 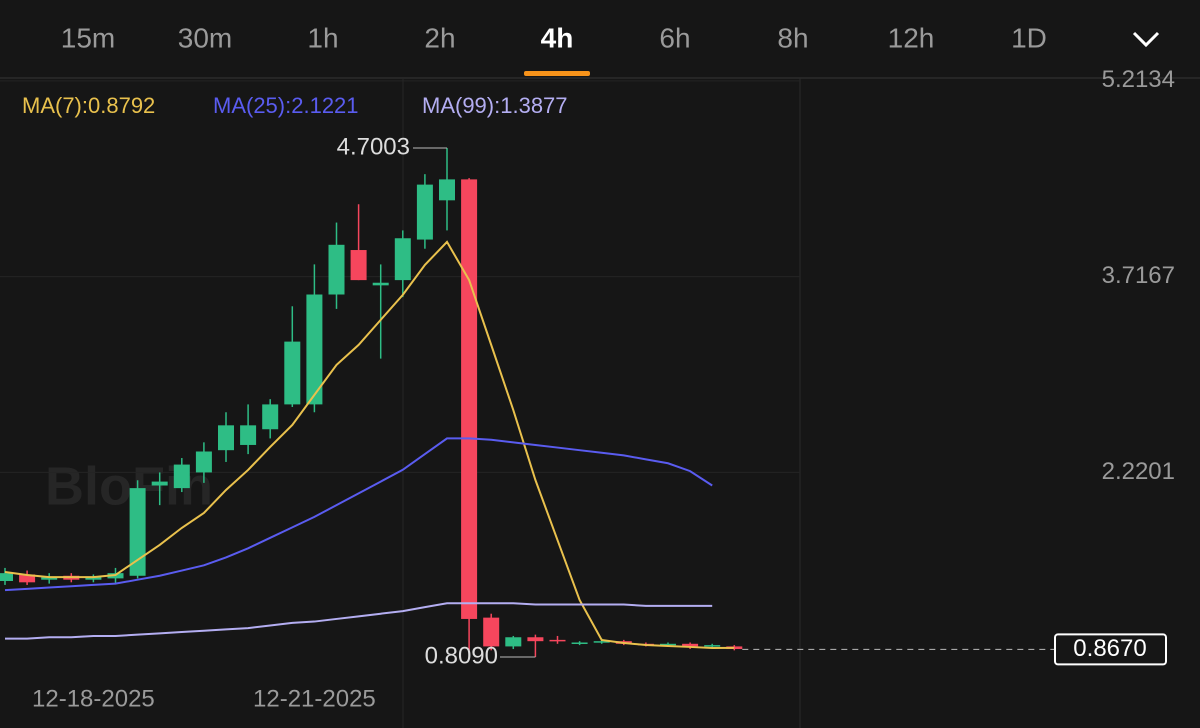 I want to click on min-label: 0.8090, so click(x=461, y=655).